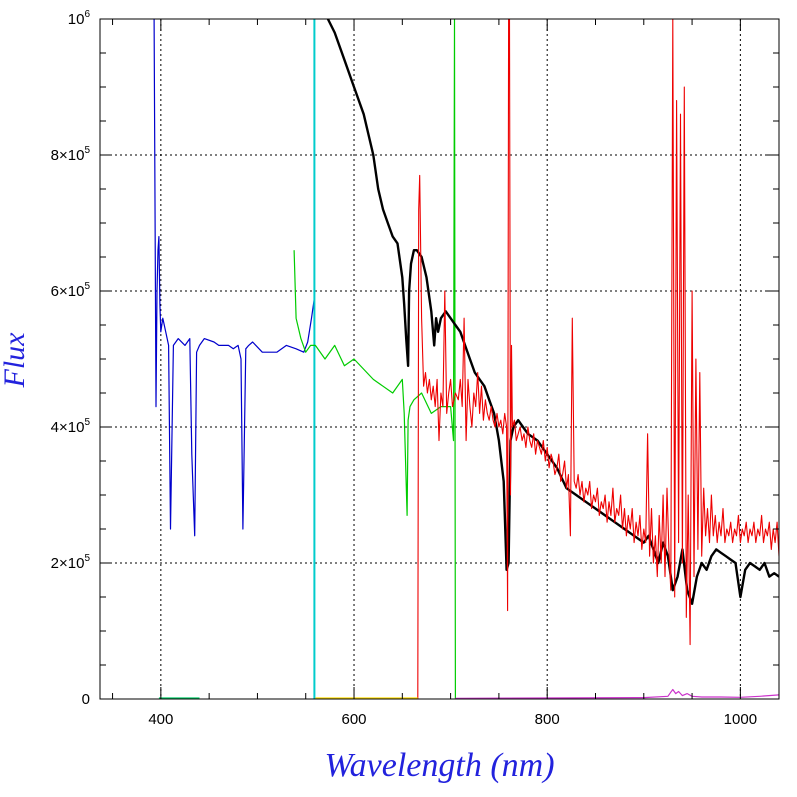  Describe the element at coordinates (71, 290) in the screenshot. I see `y-tick-label: 6×10⁵` at that location.